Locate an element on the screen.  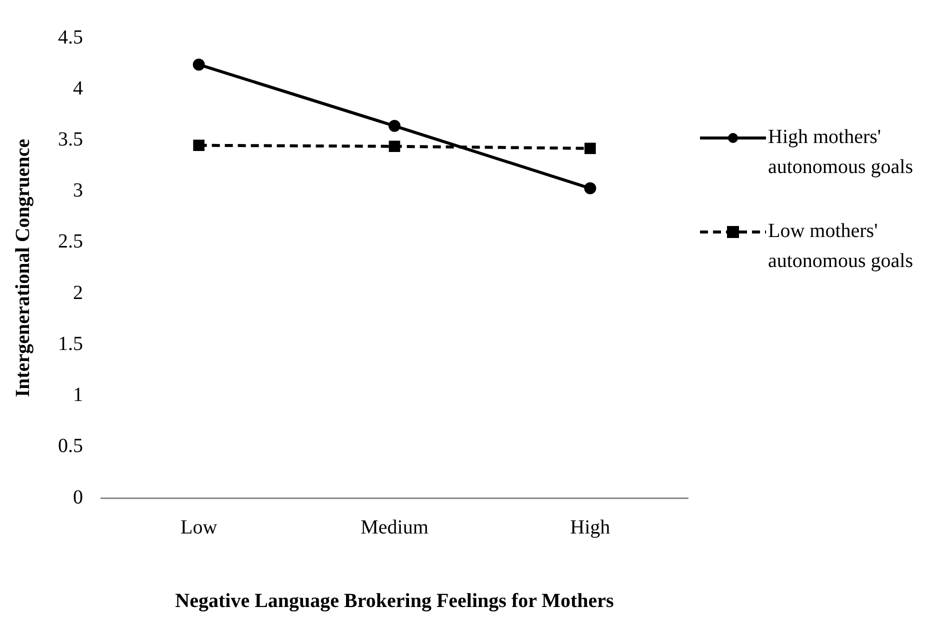
y-tick-label: 2 is located at coordinates (78, 293).